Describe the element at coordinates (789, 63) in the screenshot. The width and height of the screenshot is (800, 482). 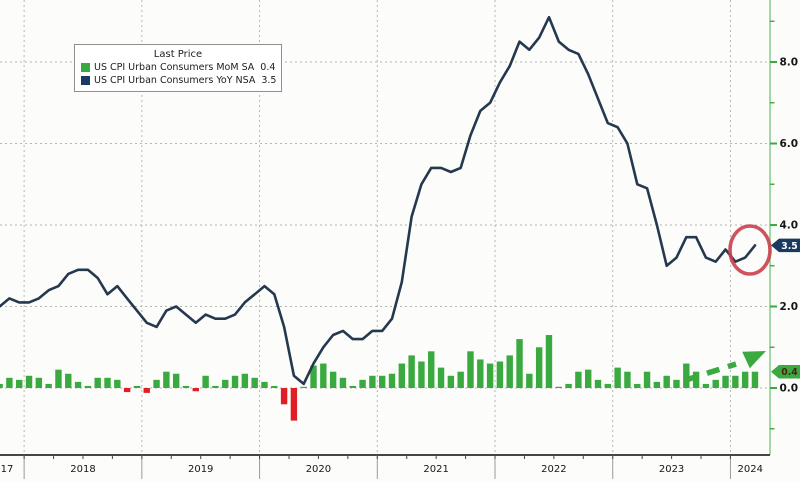
I see `y-tick-label: 8.0` at that location.